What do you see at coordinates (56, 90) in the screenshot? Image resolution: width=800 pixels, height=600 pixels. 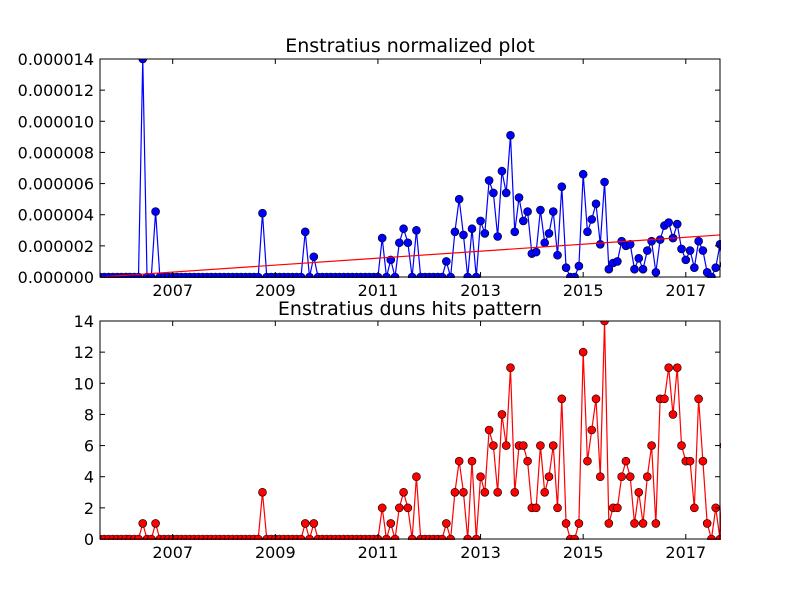 I see `normalized-plot-ytick-label-6: 0.000012` at bounding box center [56, 90].